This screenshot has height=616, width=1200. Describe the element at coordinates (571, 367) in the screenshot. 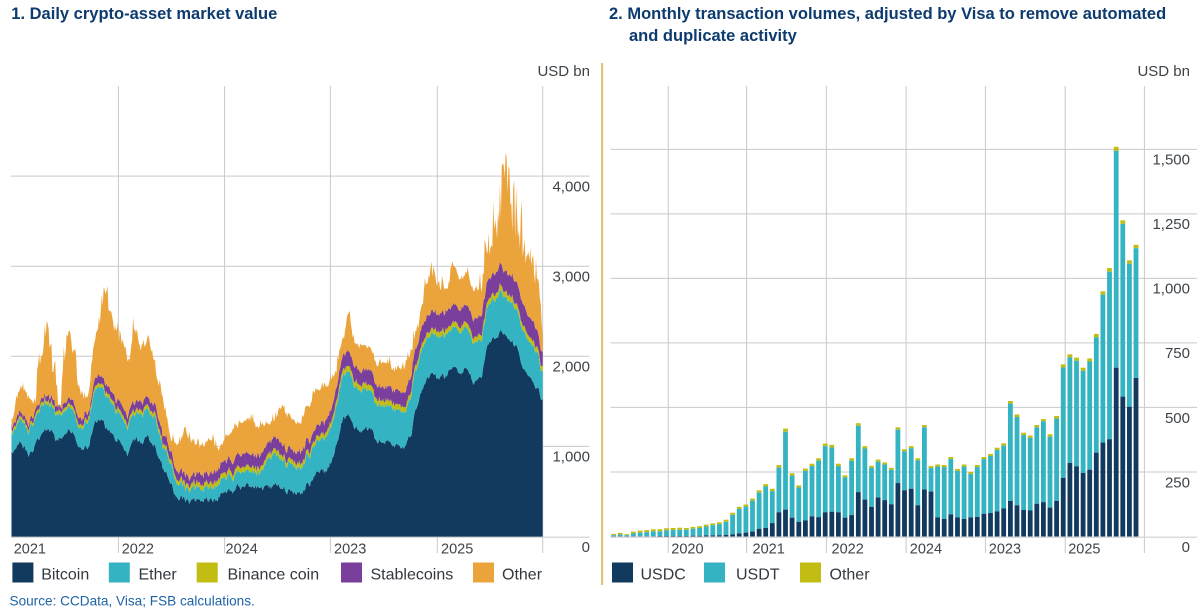

I see `svg-text: 2,000` at that location.